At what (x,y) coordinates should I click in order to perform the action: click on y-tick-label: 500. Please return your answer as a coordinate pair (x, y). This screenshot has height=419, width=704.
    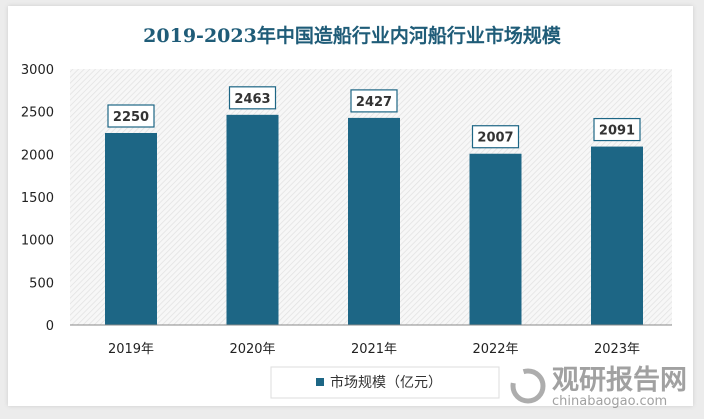
    Looking at the image, I should click on (41, 283).